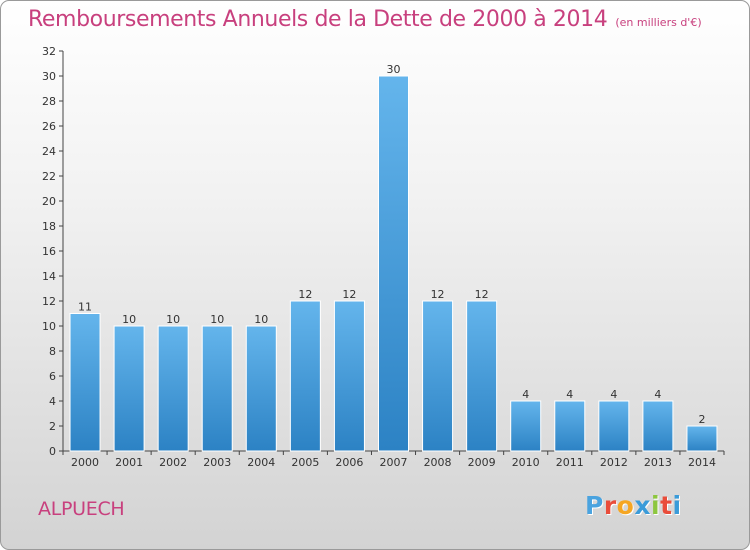  Describe the element at coordinates (261, 462) in the screenshot. I see `x-tick-label: 2004` at that location.